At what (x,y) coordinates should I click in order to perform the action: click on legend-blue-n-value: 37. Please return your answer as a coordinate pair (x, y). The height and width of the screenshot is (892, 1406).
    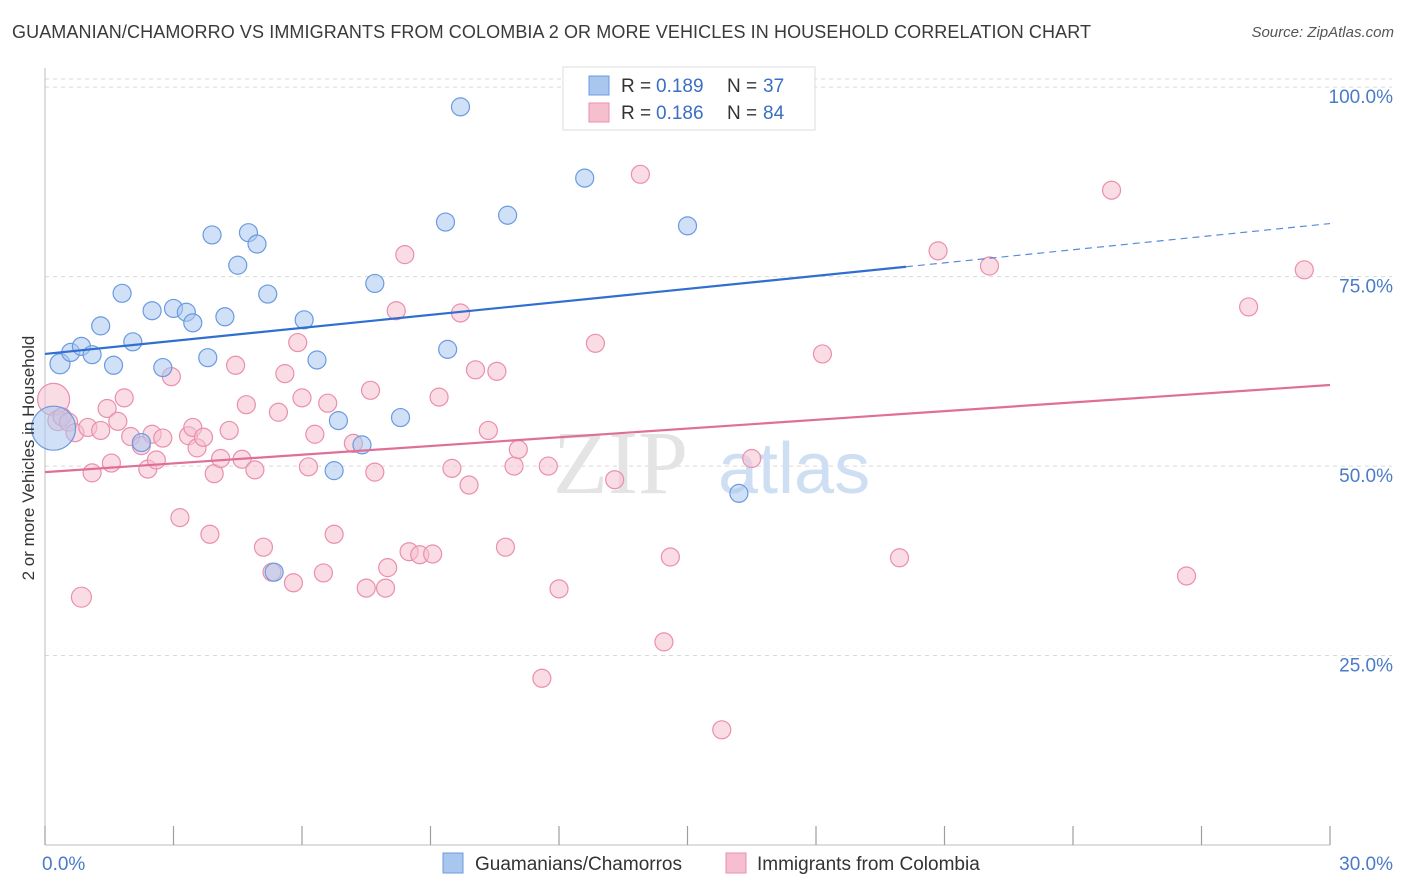
    Looking at the image, I should click on (773, 86).